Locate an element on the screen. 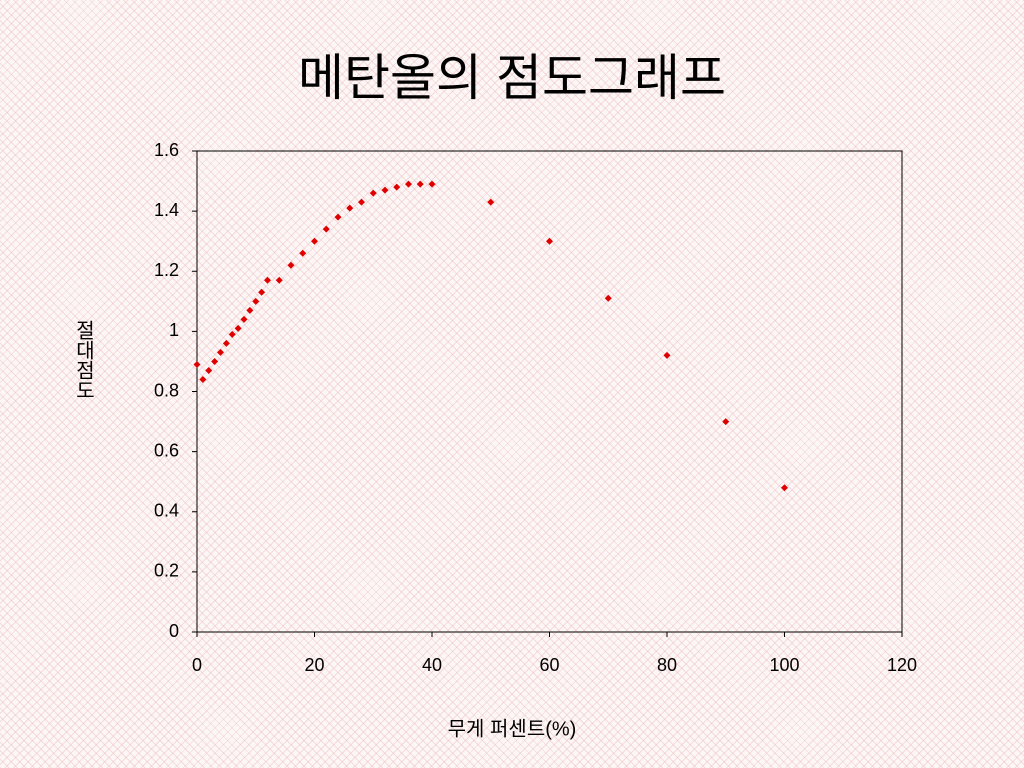  x-tick-label: 40 is located at coordinates (432, 665).